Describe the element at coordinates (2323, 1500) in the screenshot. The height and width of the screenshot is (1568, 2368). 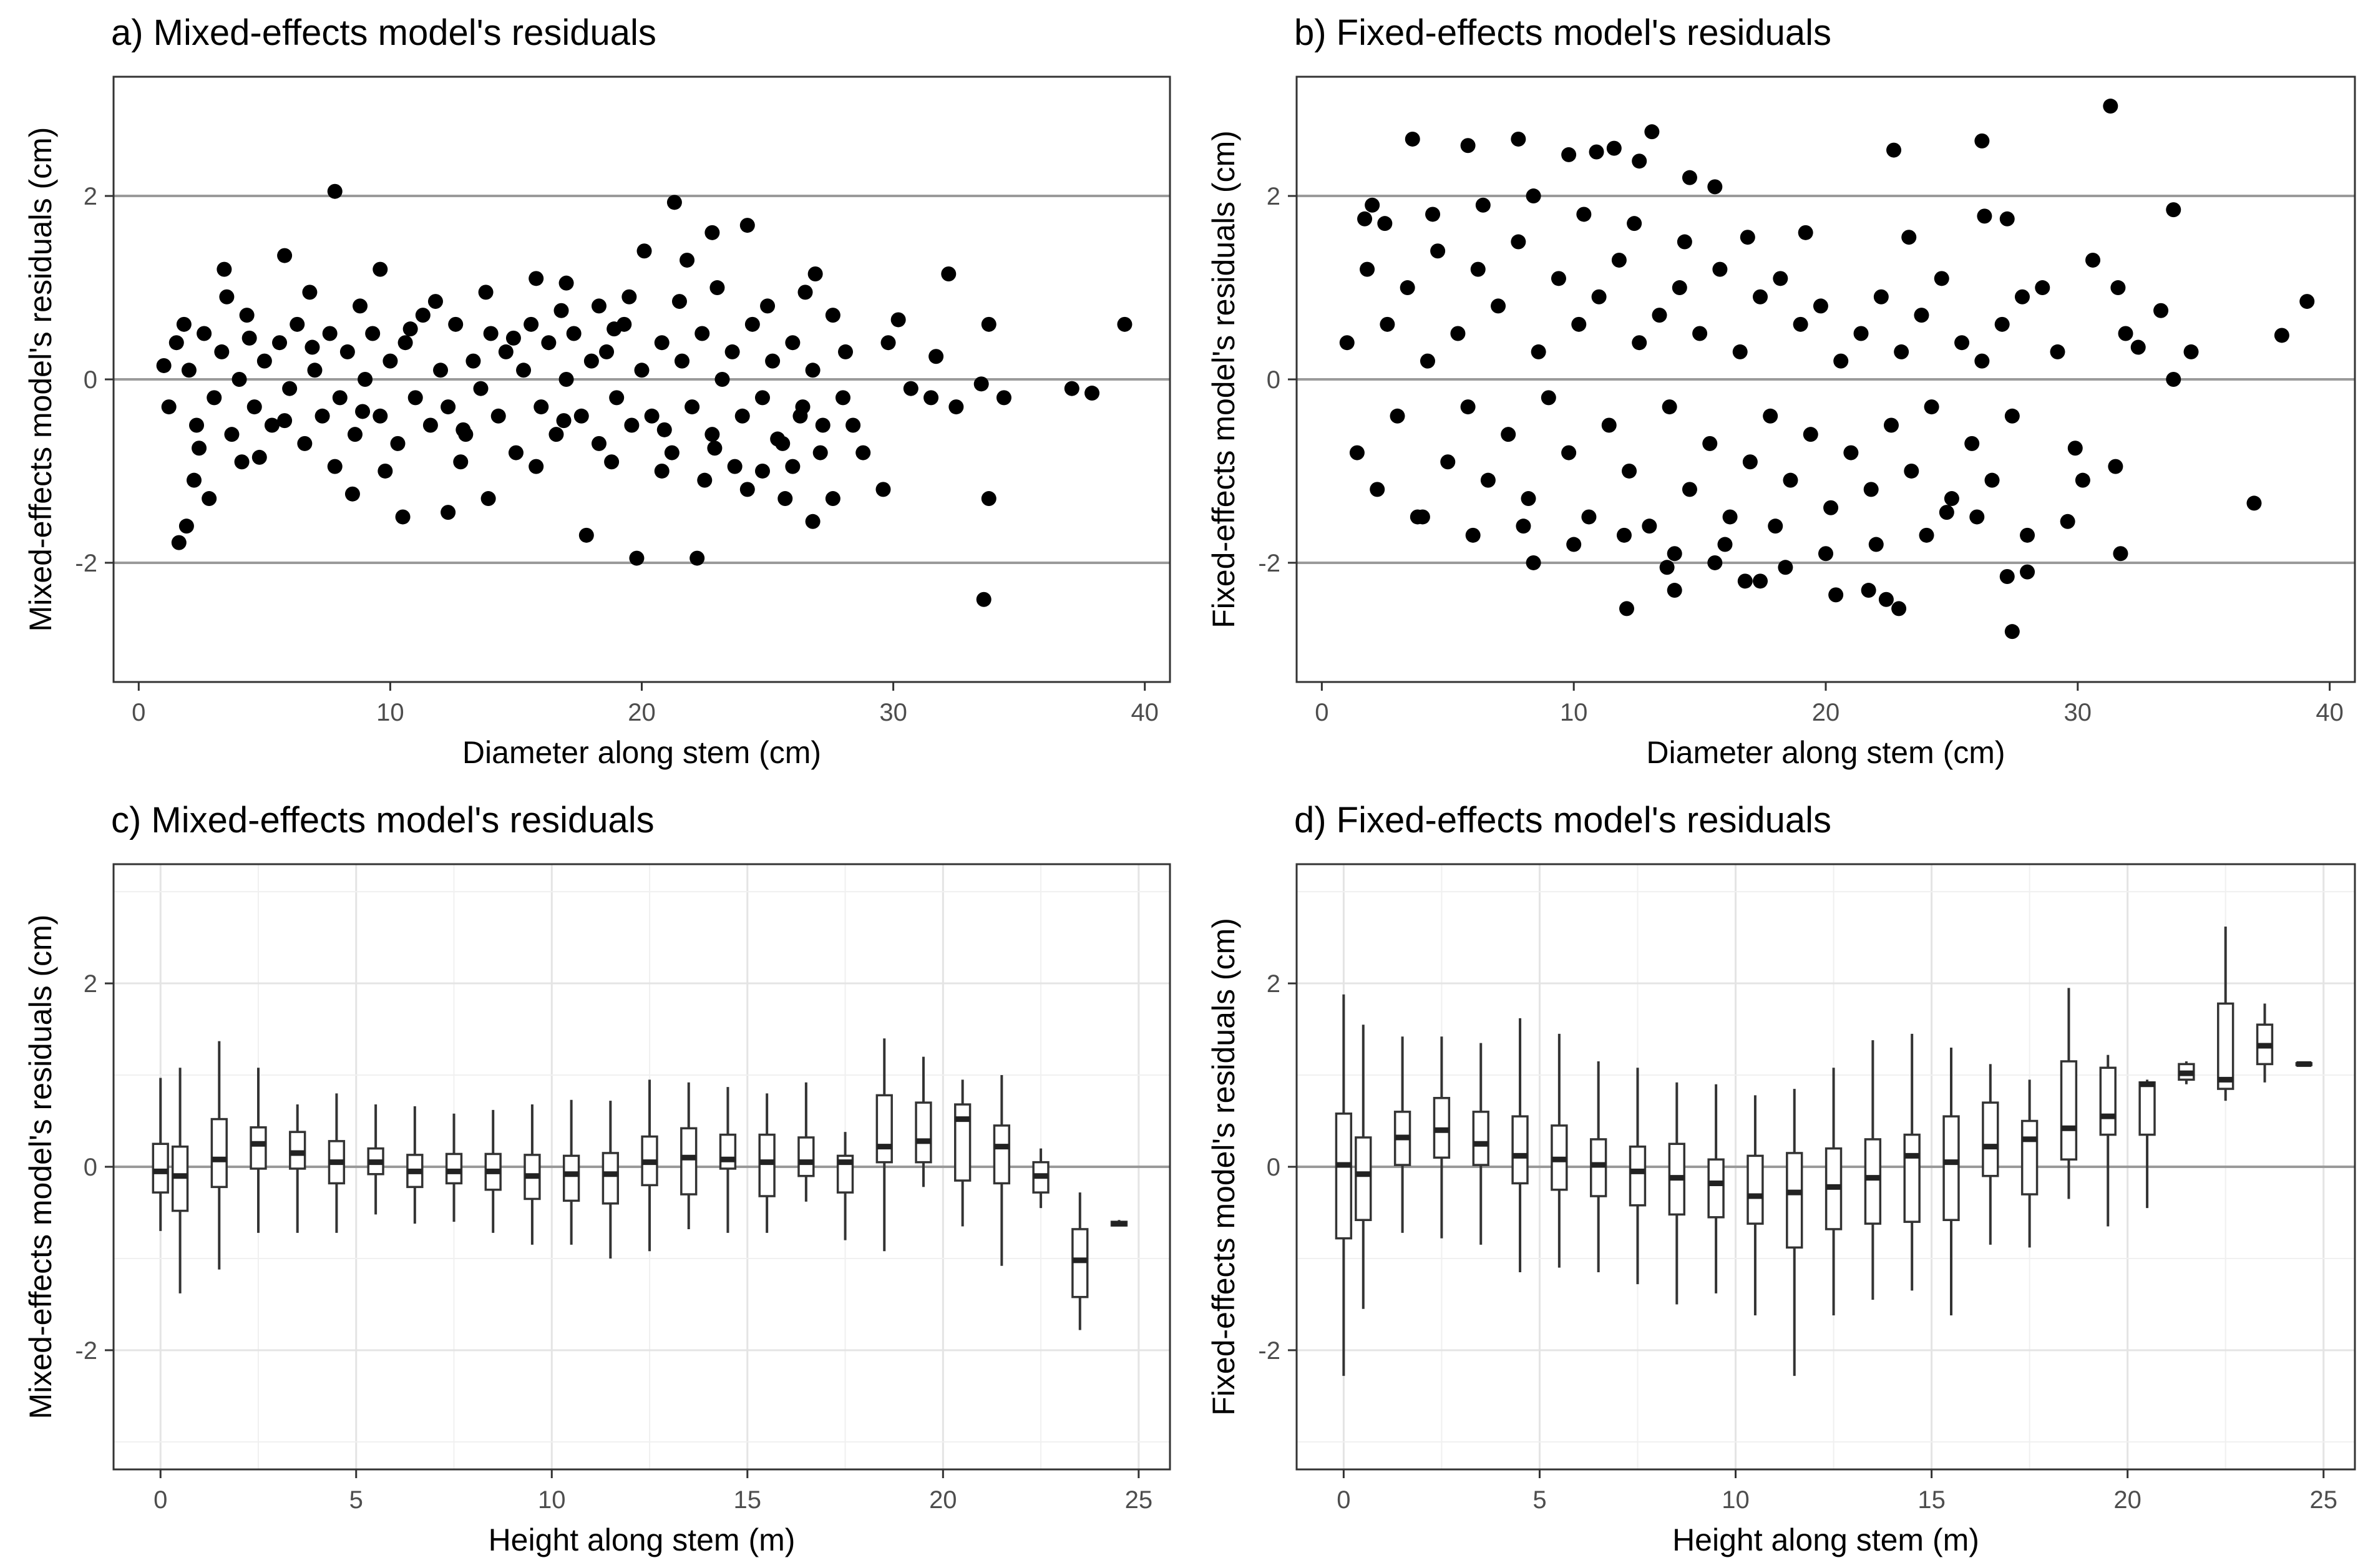
I see `x-tick-label: 25` at that location.